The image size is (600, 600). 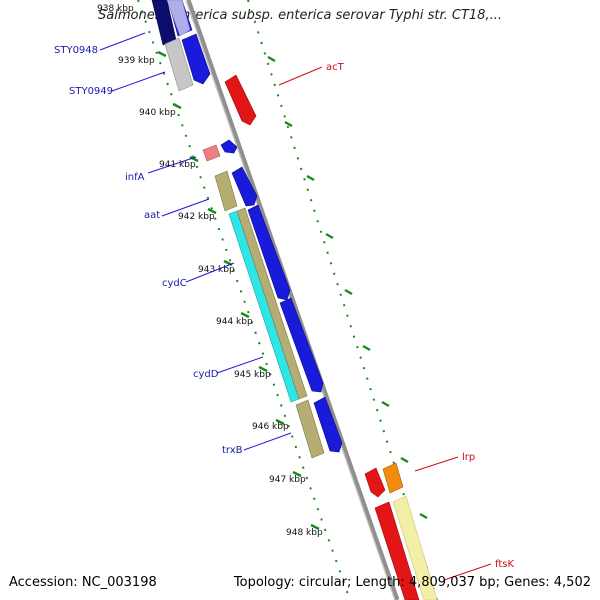 I want to click on scale-label: 944 kbp, so click(x=234, y=322).